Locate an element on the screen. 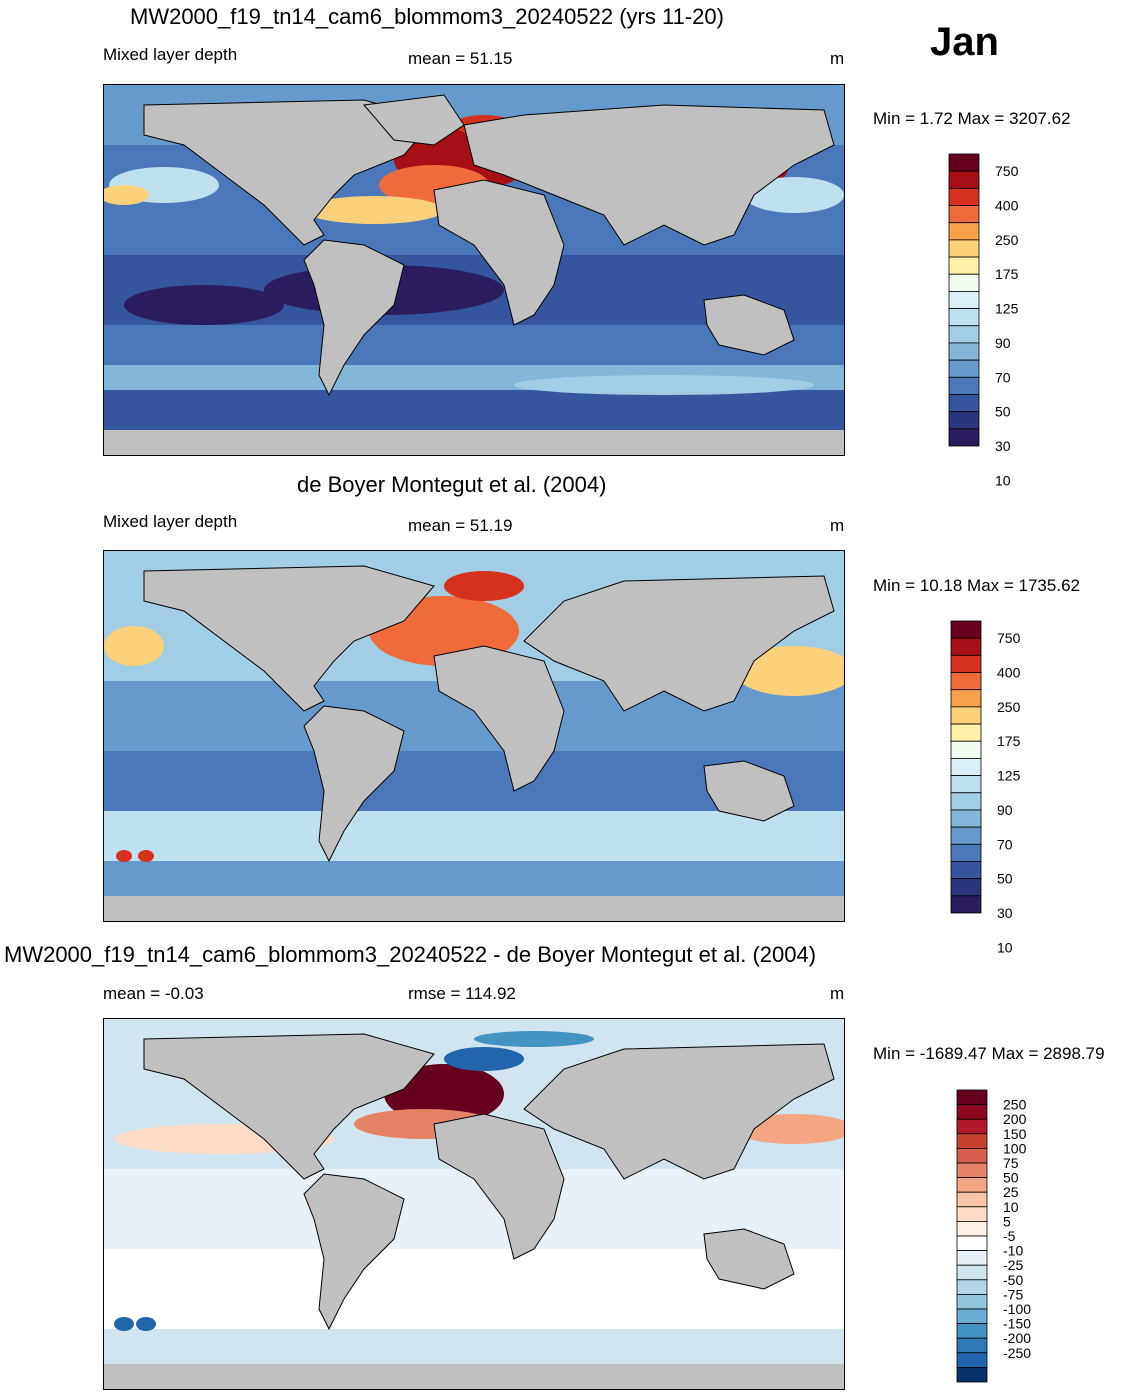 The image size is (1127, 1396). colorbar-tick-label: -200 is located at coordinates (1017, 1338).